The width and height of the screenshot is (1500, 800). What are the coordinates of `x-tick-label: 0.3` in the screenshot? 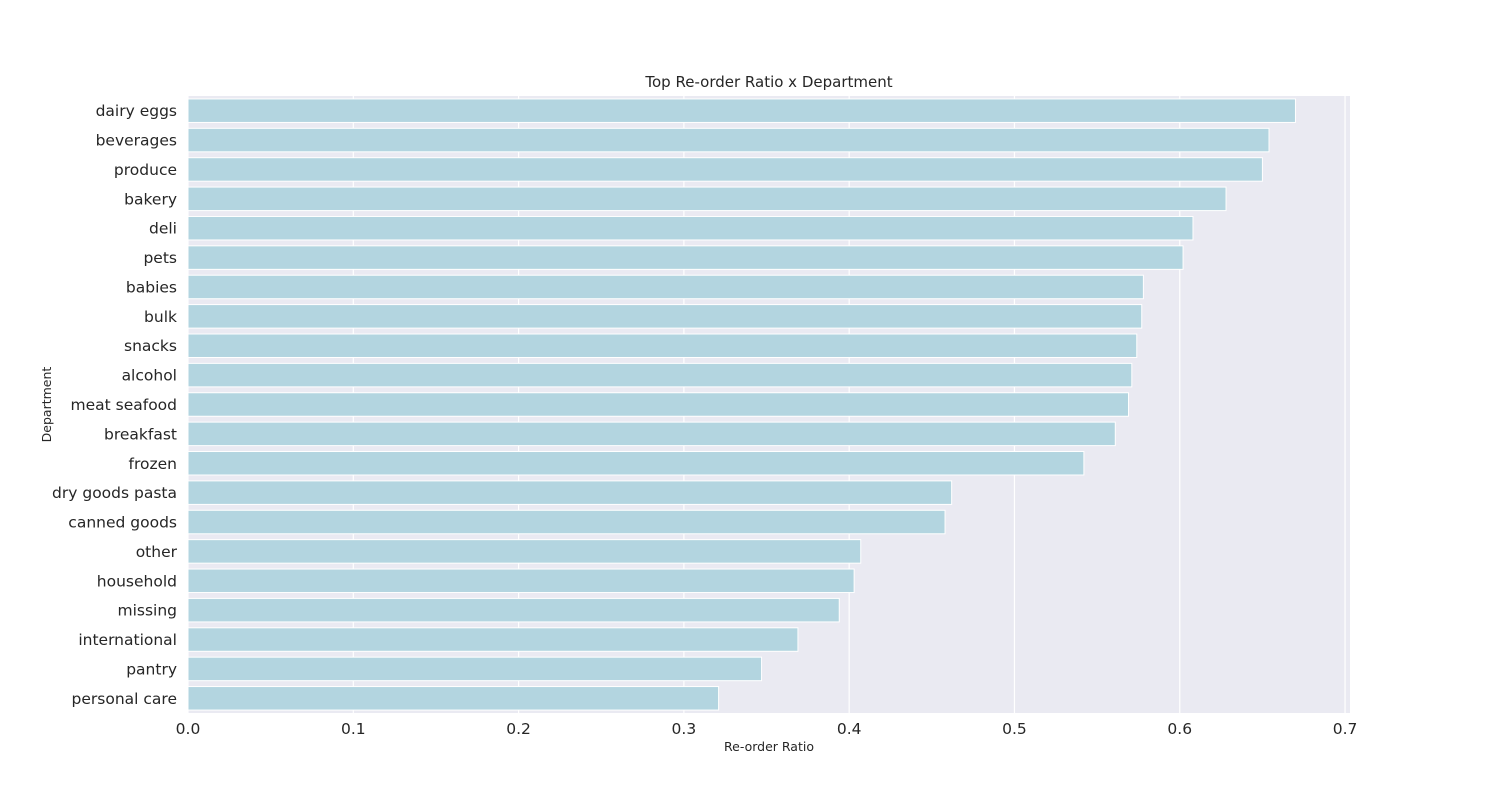 It's located at (684, 729).